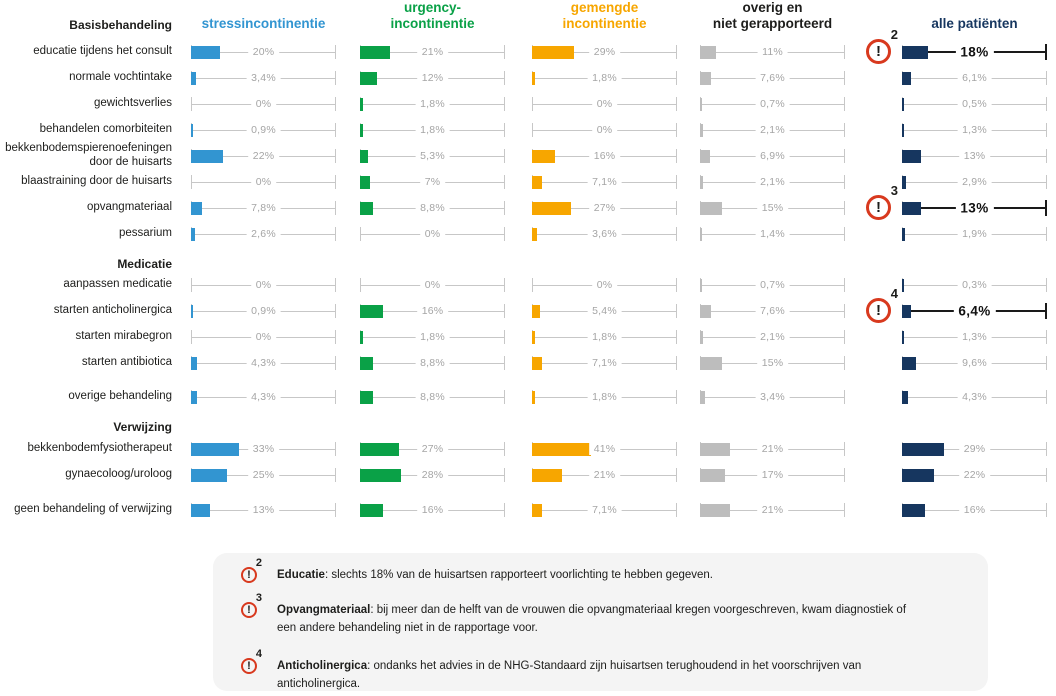 Image resolution: width=1056 pixels, height=696 pixels. I want to click on value-label: 16%, so click(432, 510).